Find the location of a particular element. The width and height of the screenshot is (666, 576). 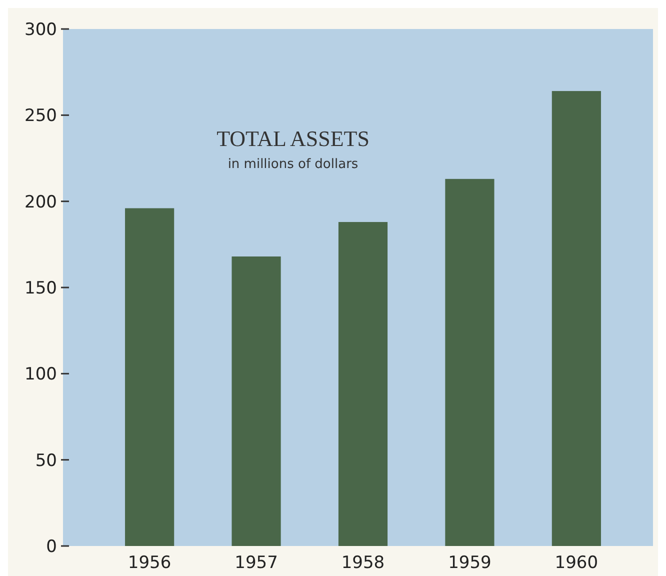

x-tick-label: 1960 is located at coordinates (576, 563).